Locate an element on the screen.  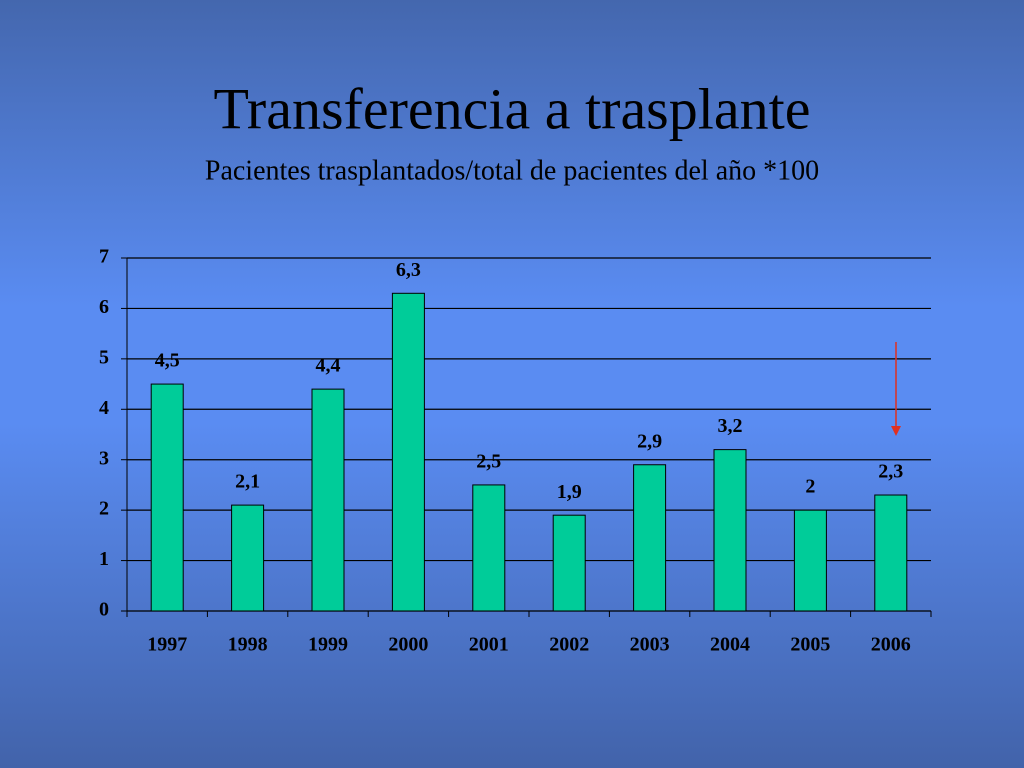
value-label: 2,5 is located at coordinates (488, 462).